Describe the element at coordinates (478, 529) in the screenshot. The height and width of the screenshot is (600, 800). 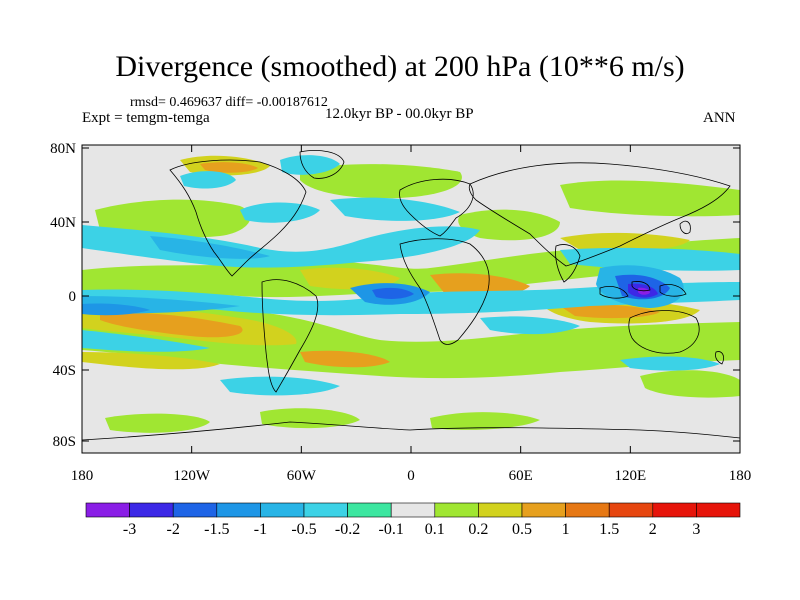
I see `colorbar-label: 0.2` at that location.